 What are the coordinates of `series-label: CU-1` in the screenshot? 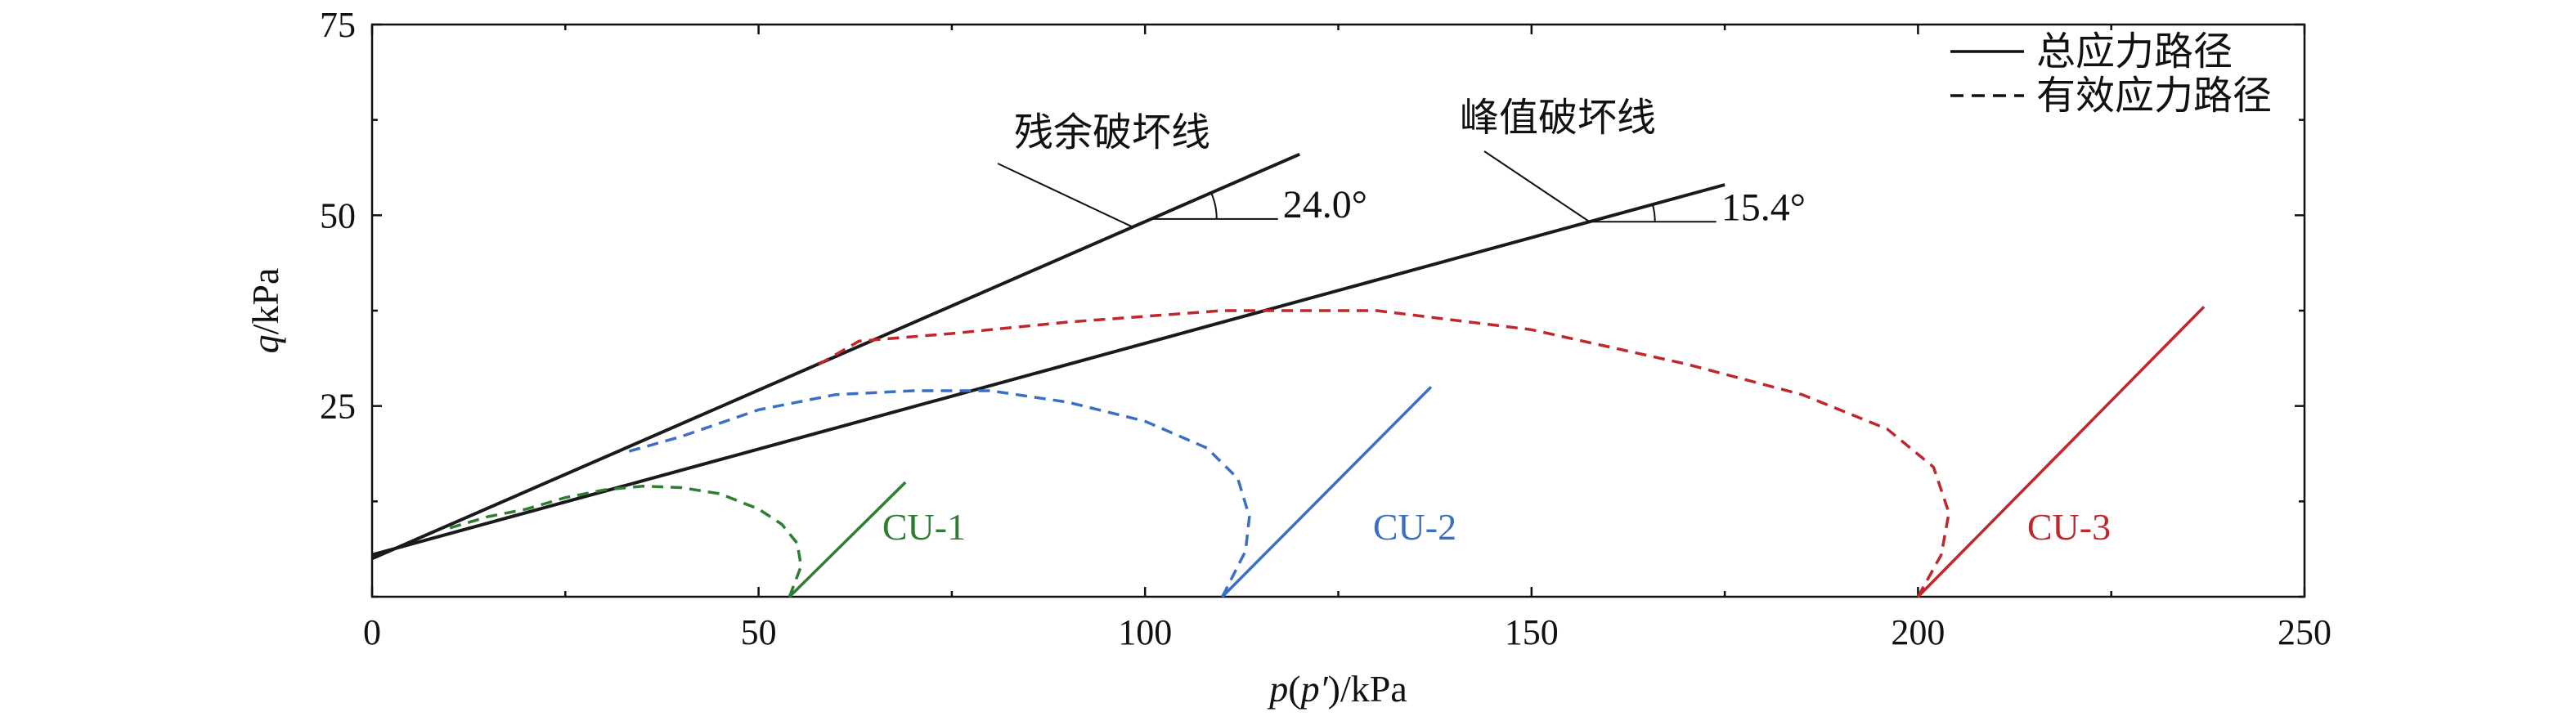 It's located at (924, 527).